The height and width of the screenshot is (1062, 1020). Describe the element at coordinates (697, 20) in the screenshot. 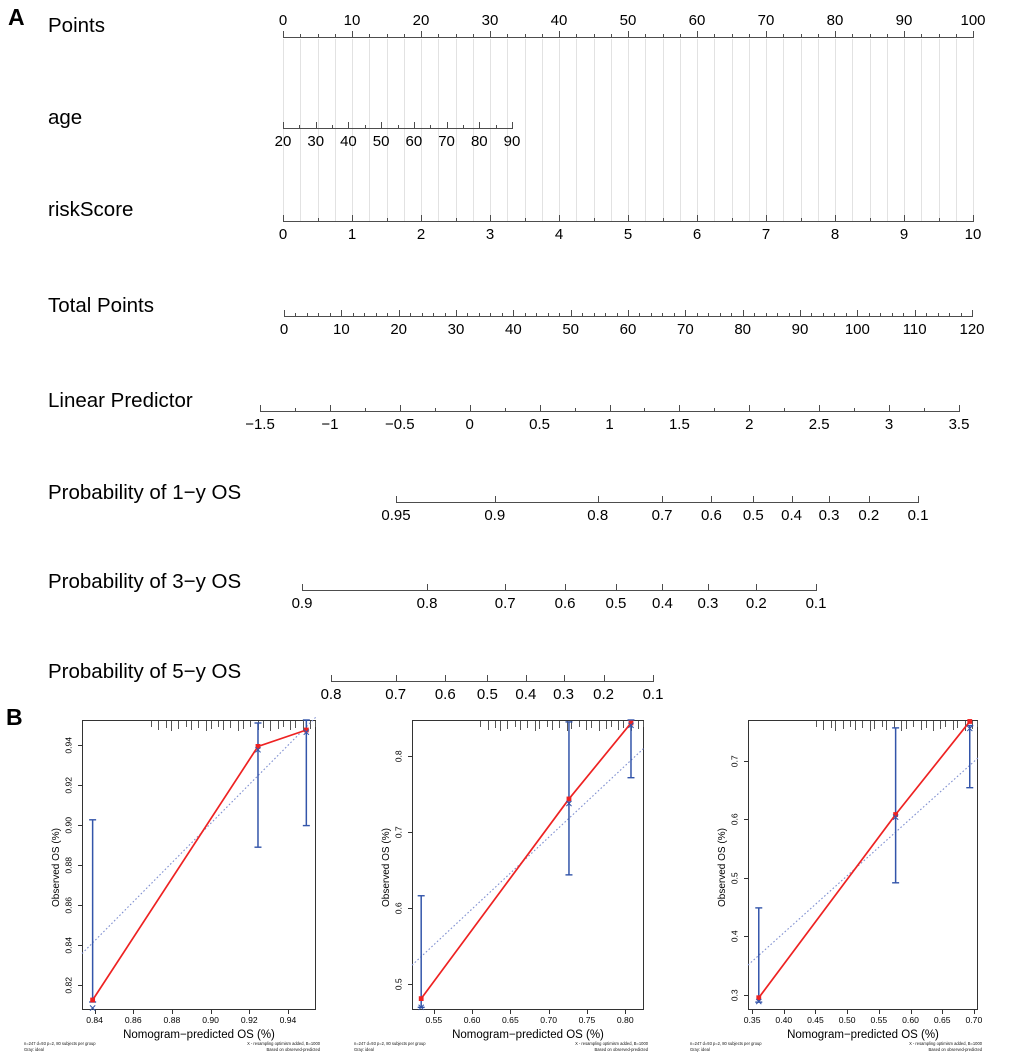

I see `nomogram-tick-label: 60` at that location.